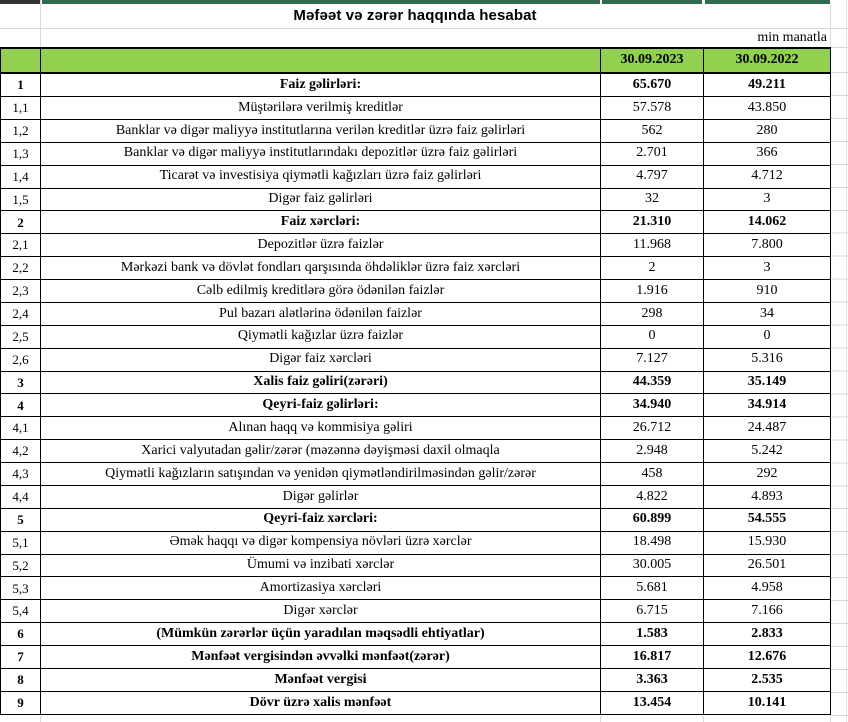 The width and height of the screenshot is (848, 722). I want to click on value-2022-cell: 280, so click(767, 130).